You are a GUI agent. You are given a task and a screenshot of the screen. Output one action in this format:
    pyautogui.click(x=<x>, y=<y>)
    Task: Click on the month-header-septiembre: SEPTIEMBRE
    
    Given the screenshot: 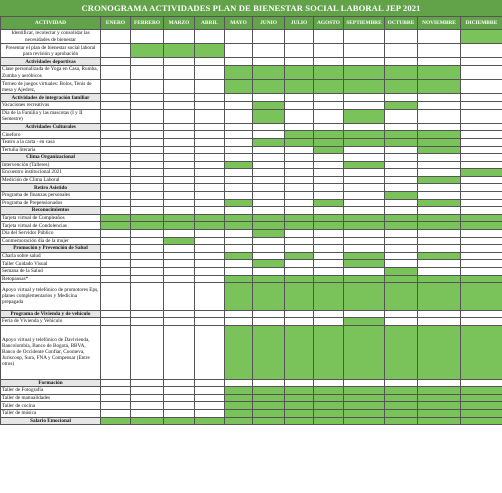 What is the action you would take?
    pyautogui.click(x=364, y=23)
    